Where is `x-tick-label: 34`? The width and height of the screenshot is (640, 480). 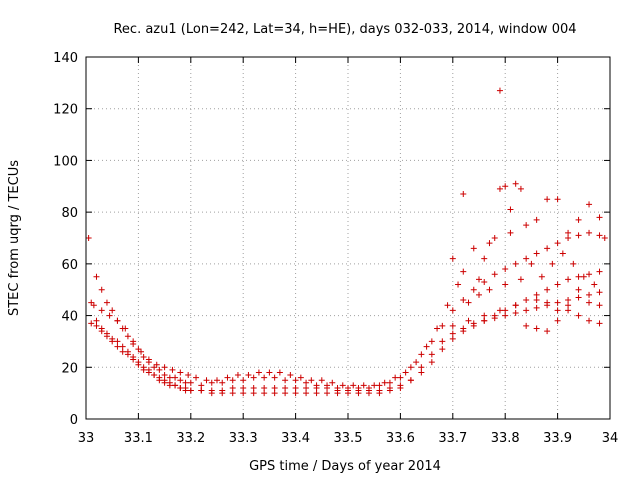
x-tick-label: 34 is located at coordinates (610, 438).